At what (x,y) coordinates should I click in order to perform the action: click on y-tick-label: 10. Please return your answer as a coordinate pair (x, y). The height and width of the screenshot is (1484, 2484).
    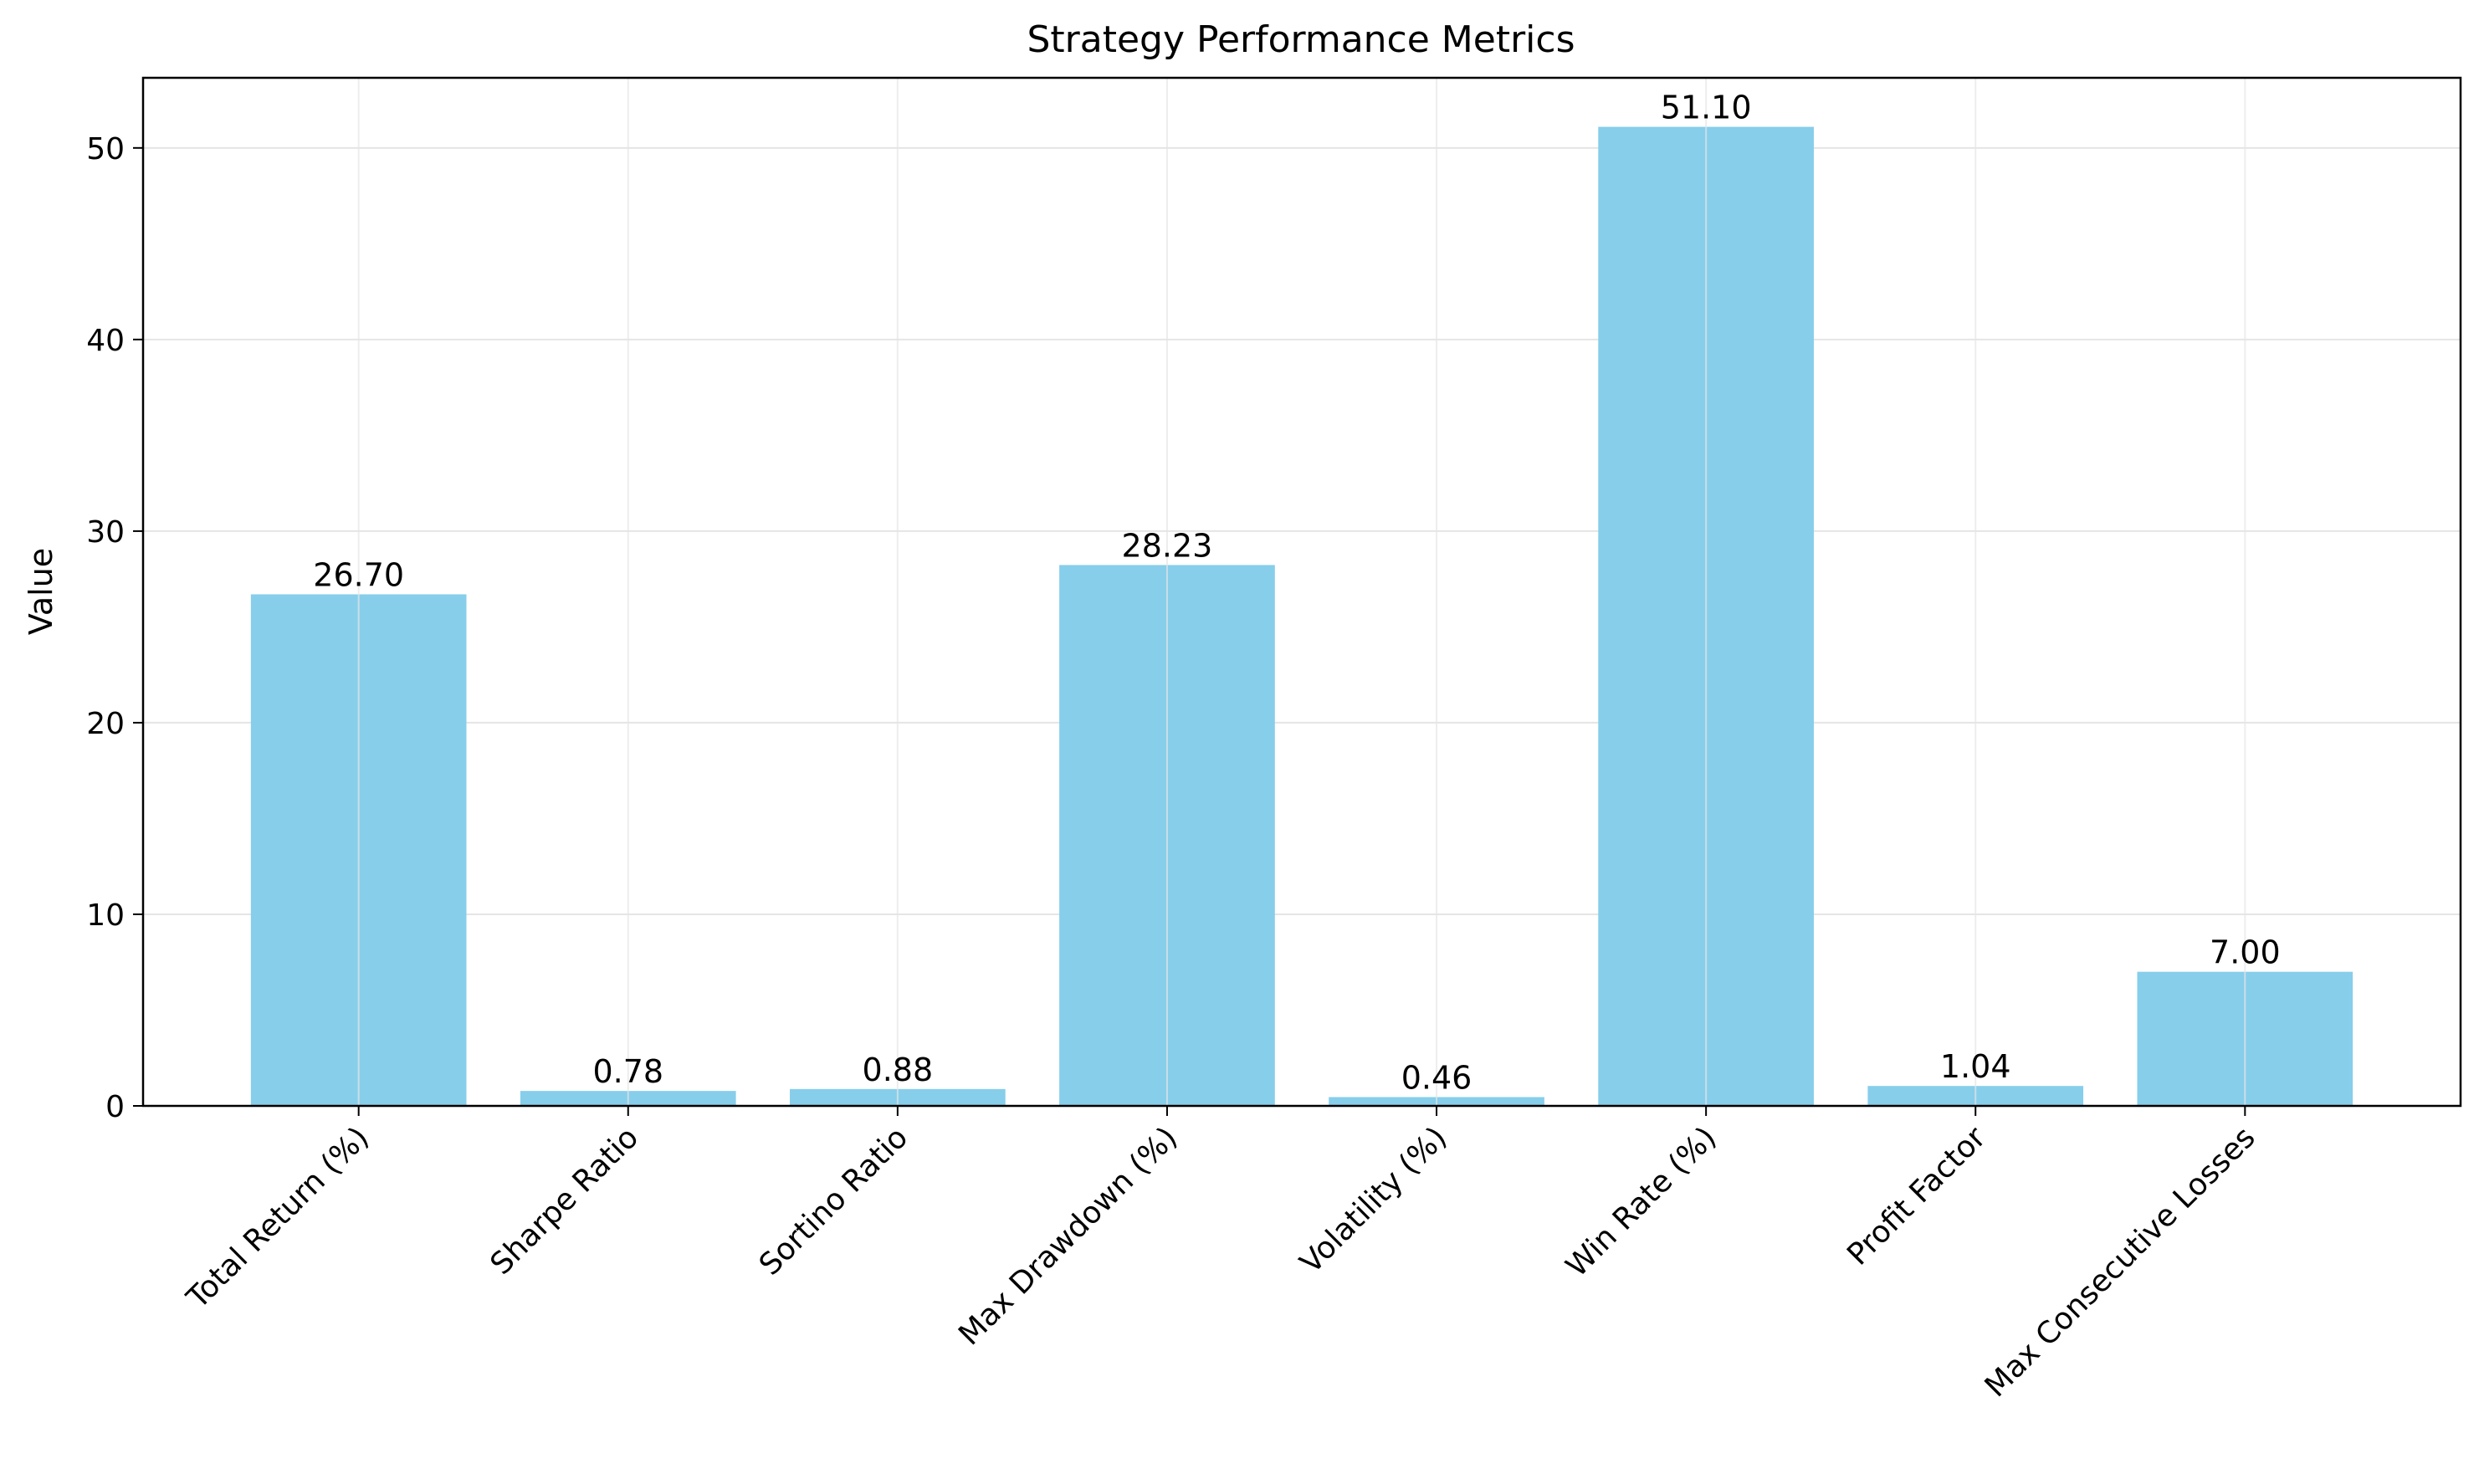
    Looking at the image, I should click on (105, 915).